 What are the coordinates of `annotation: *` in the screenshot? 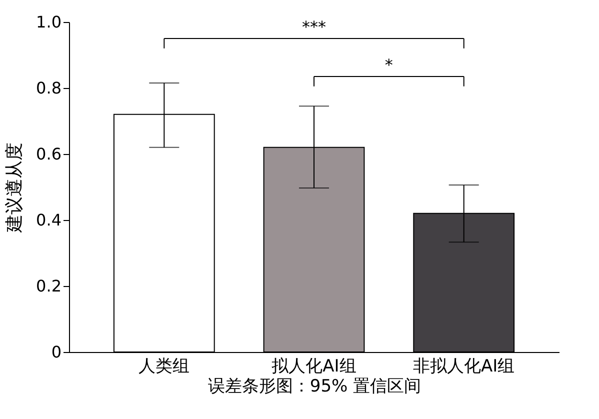 It's located at (388, 64).